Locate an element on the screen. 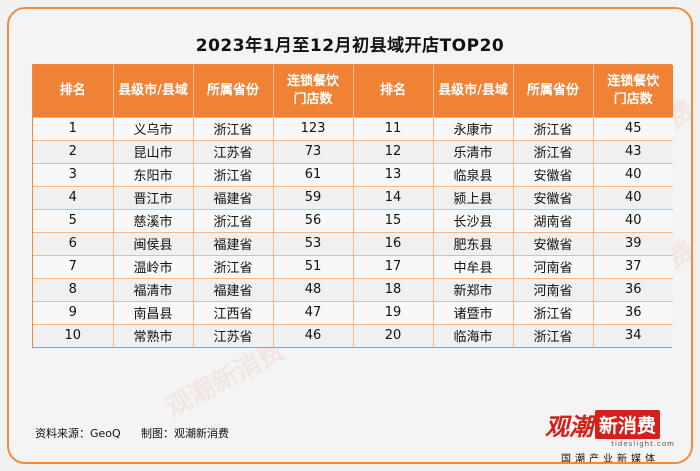 The image size is (700, 471). table-row: 4 晋江市 福建省 59 14 颍上县 安徽省 40 is located at coordinates (353, 197).